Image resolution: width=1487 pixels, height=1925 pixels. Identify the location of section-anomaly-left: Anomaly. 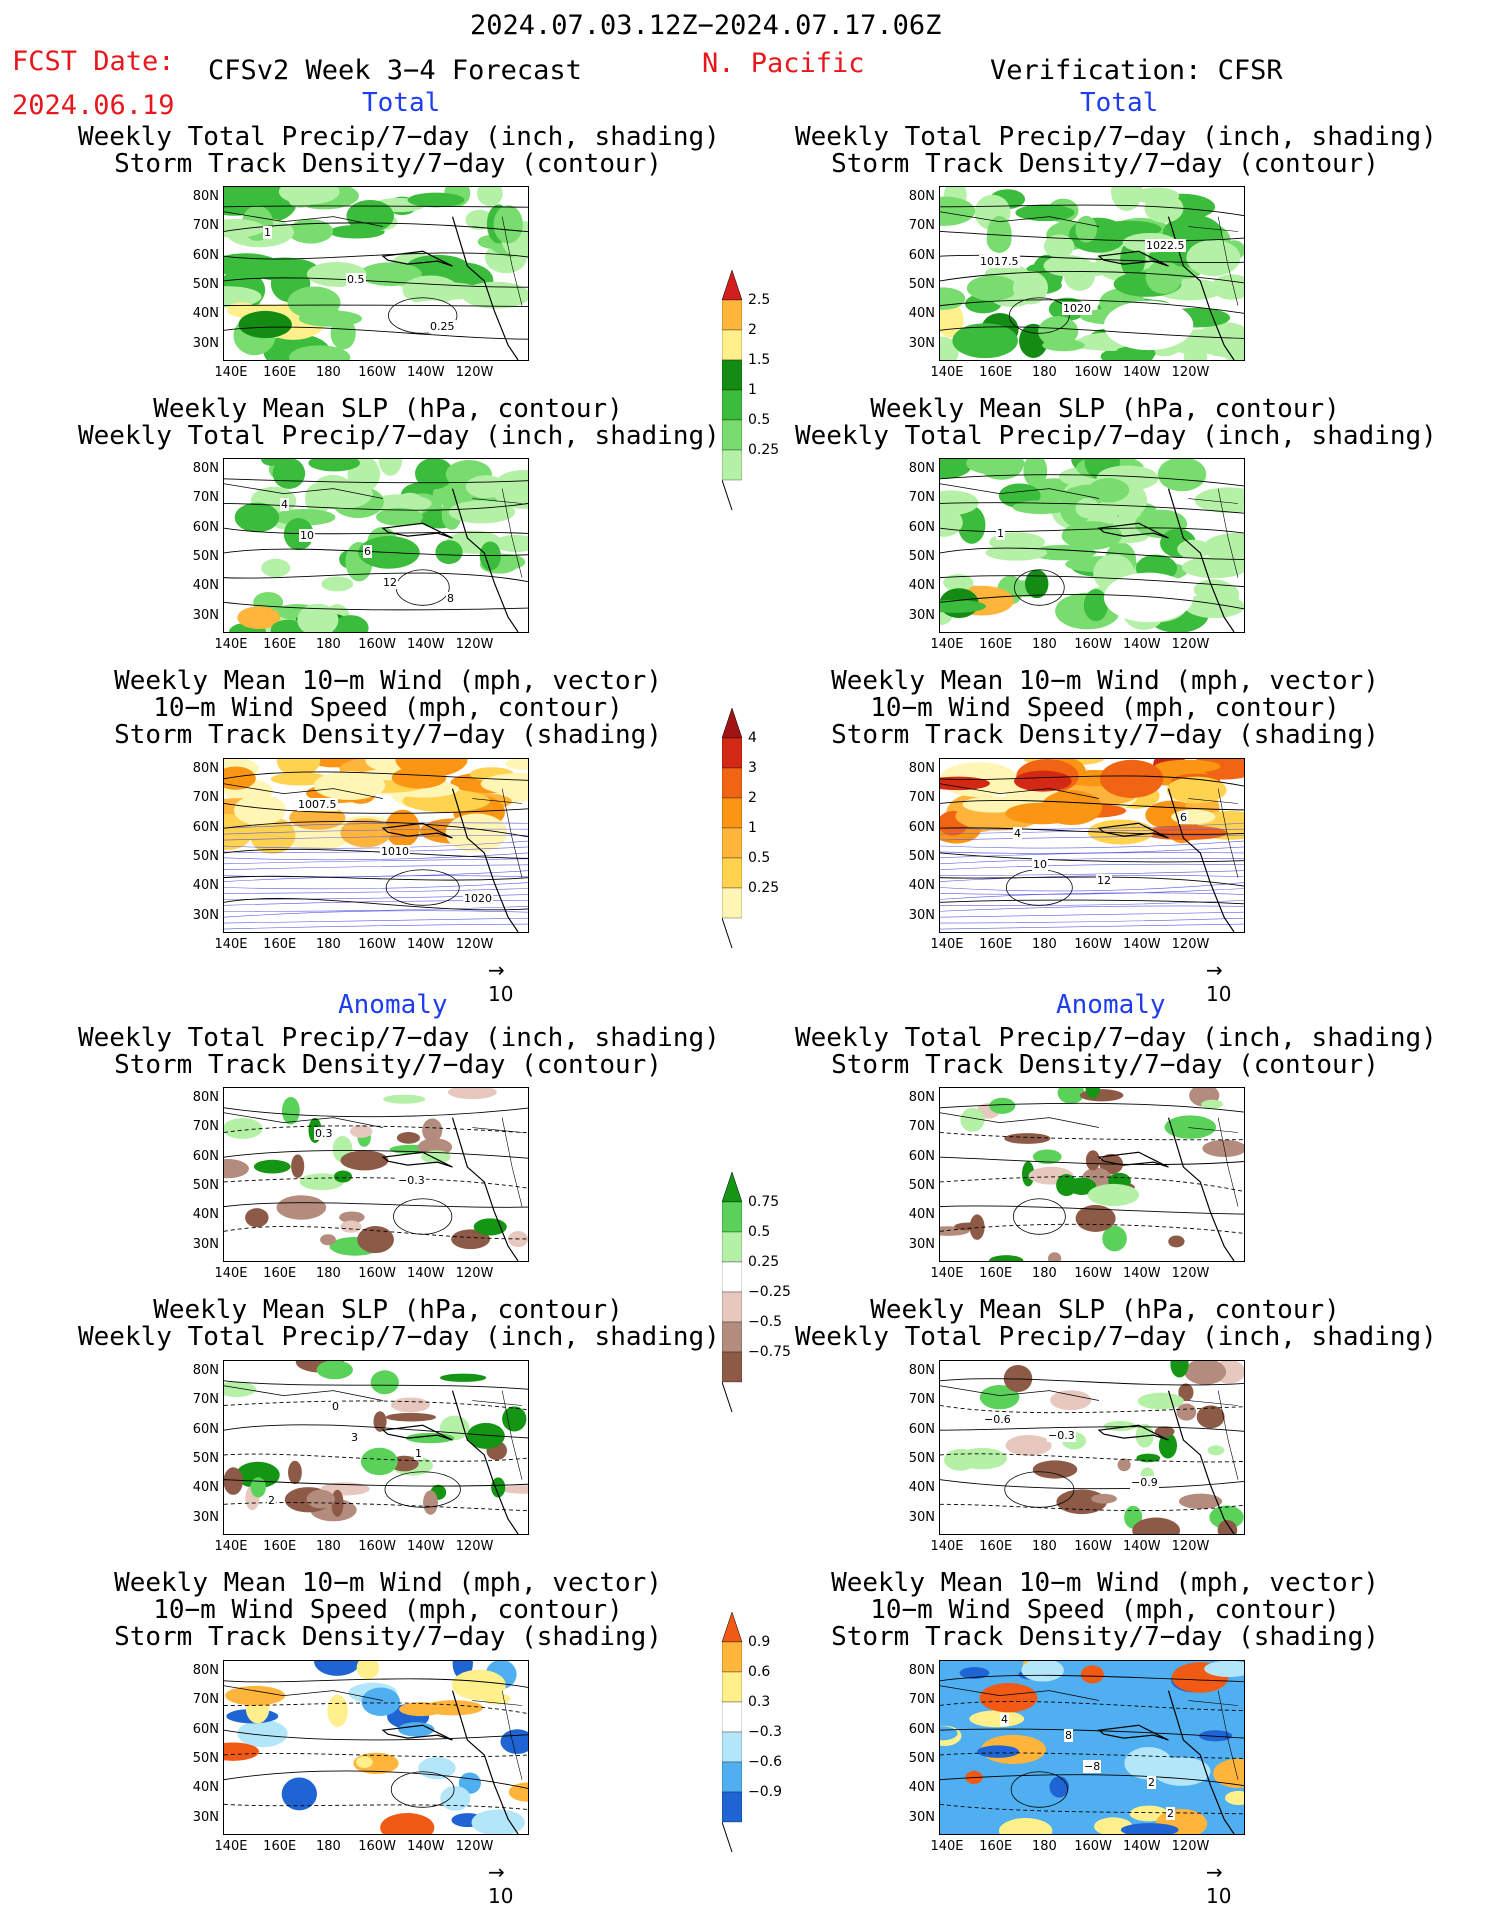
(393, 1005).